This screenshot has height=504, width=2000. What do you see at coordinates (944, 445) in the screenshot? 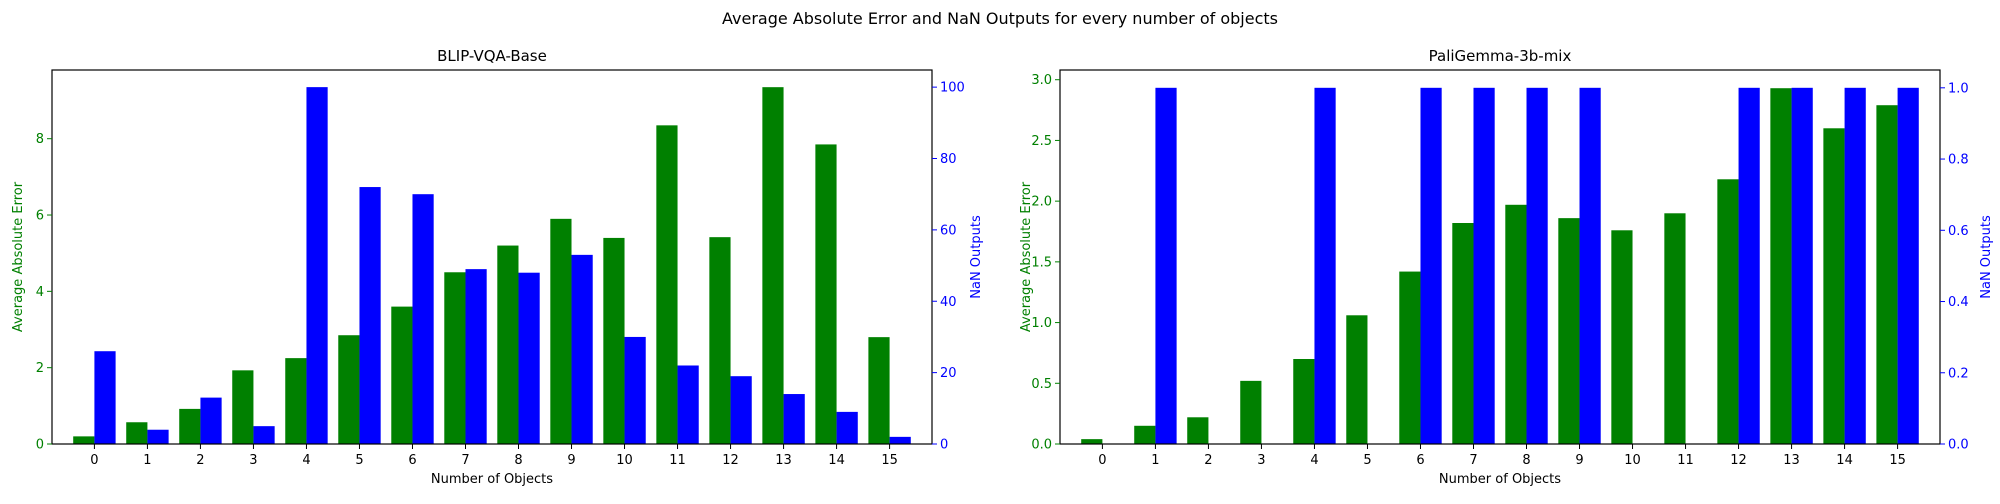
I see `right-y-tick-label: 0` at bounding box center [944, 445].